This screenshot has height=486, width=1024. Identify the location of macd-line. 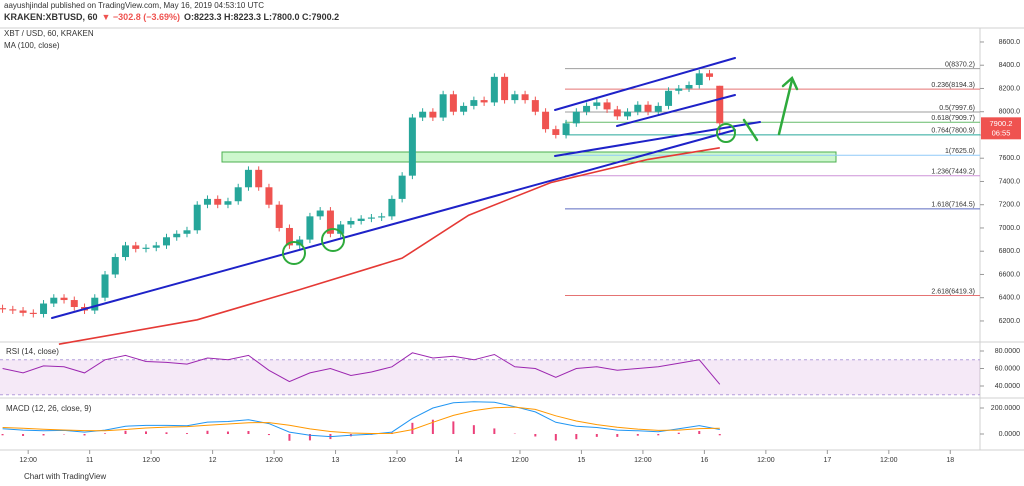
(361, 420).